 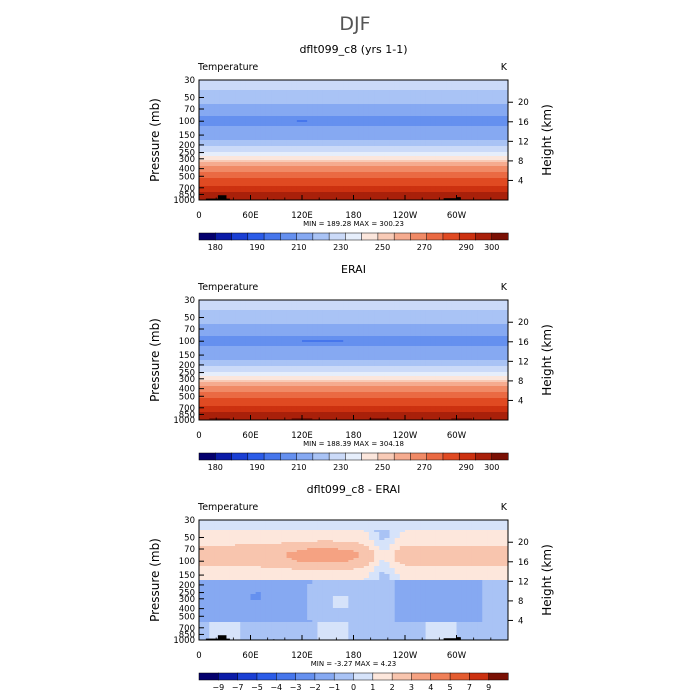 I want to click on height-tick-label: 16, so click(x=523, y=123).